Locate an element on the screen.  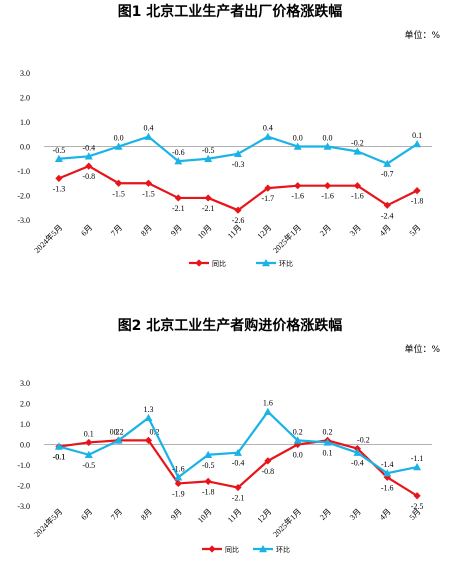
data-label: 0.4 is located at coordinates (268, 128).